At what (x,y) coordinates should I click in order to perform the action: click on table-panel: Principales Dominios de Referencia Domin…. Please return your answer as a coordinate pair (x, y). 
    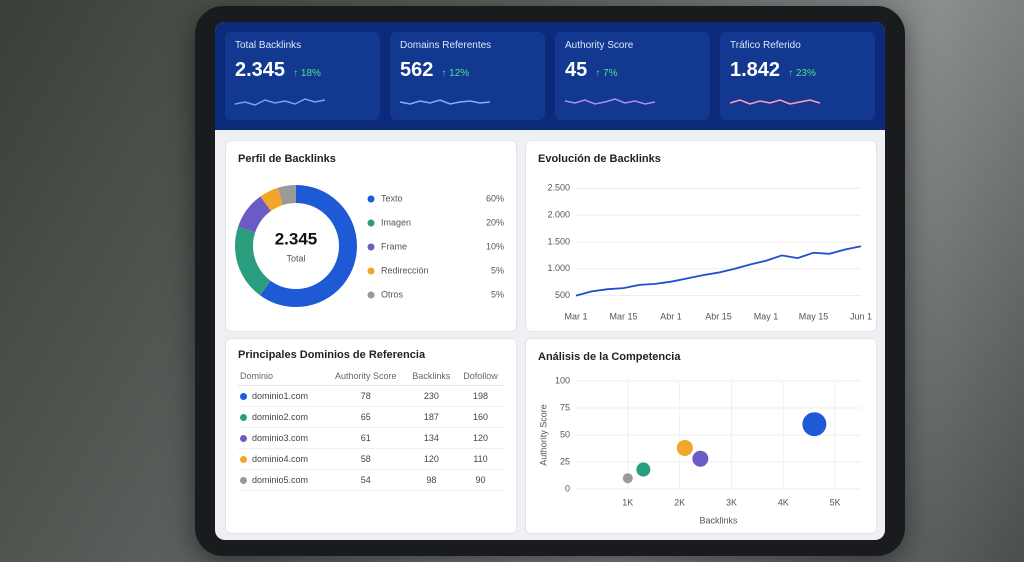
    Looking at the image, I should click on (371, 436).